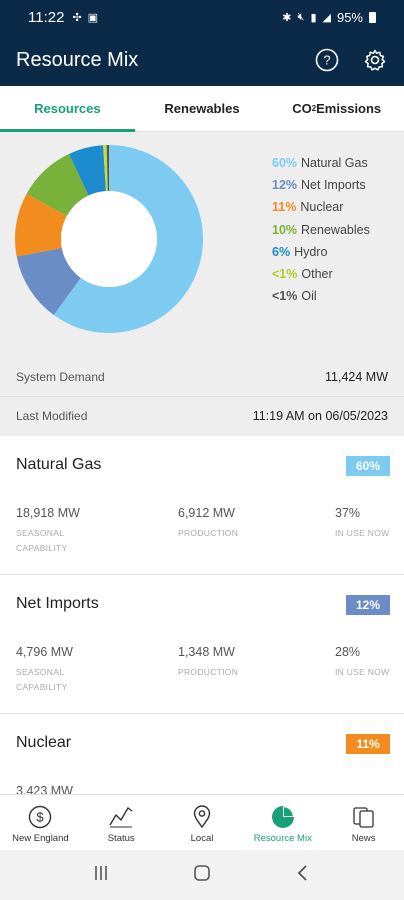  What do you see at coordinates (372, 17) in the screenshot?
I see `battery-icon` at bounding box center [372, 17].